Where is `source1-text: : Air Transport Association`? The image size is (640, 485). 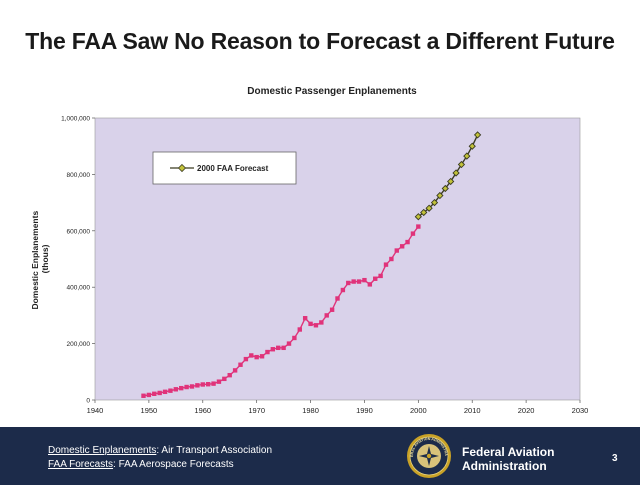 source1-text: : Air Transport Association is located at coordinates (214, 450).